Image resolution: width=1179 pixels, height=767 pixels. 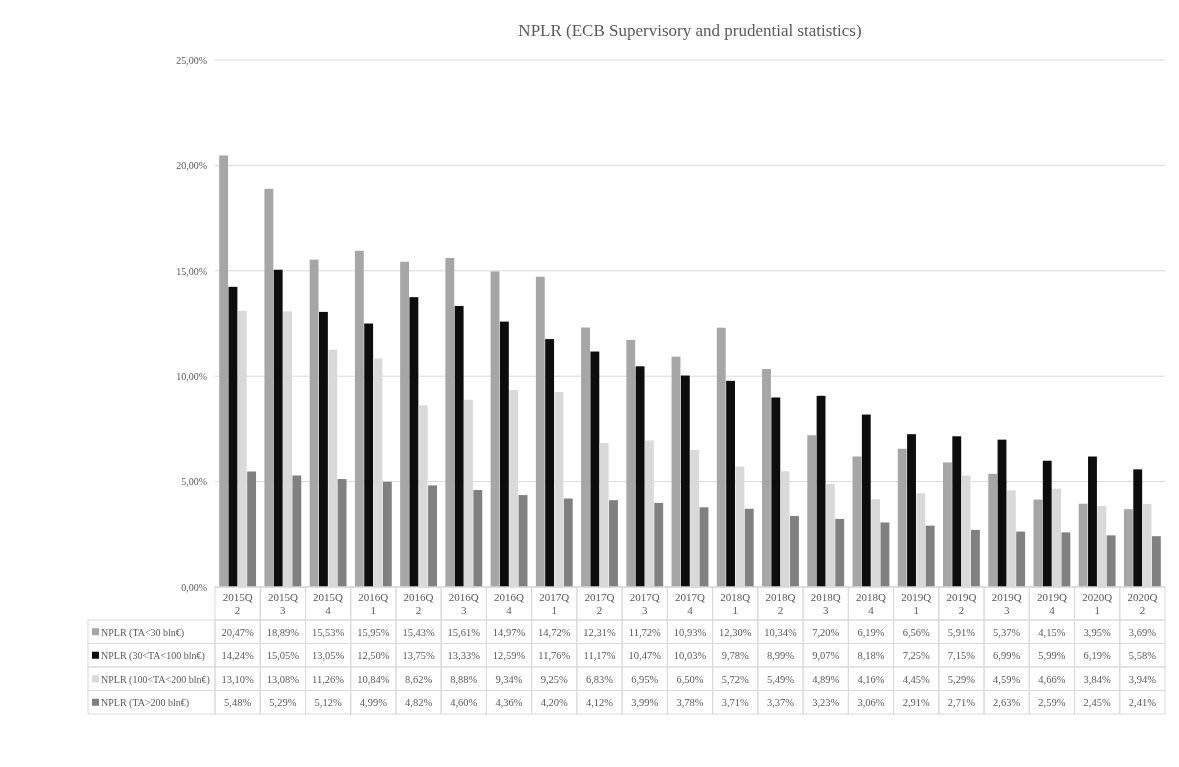 What do you see at coordinates (419, 632) in the screenshot?
I see `data-label: 15,43%` at bounding box center [419, 632].